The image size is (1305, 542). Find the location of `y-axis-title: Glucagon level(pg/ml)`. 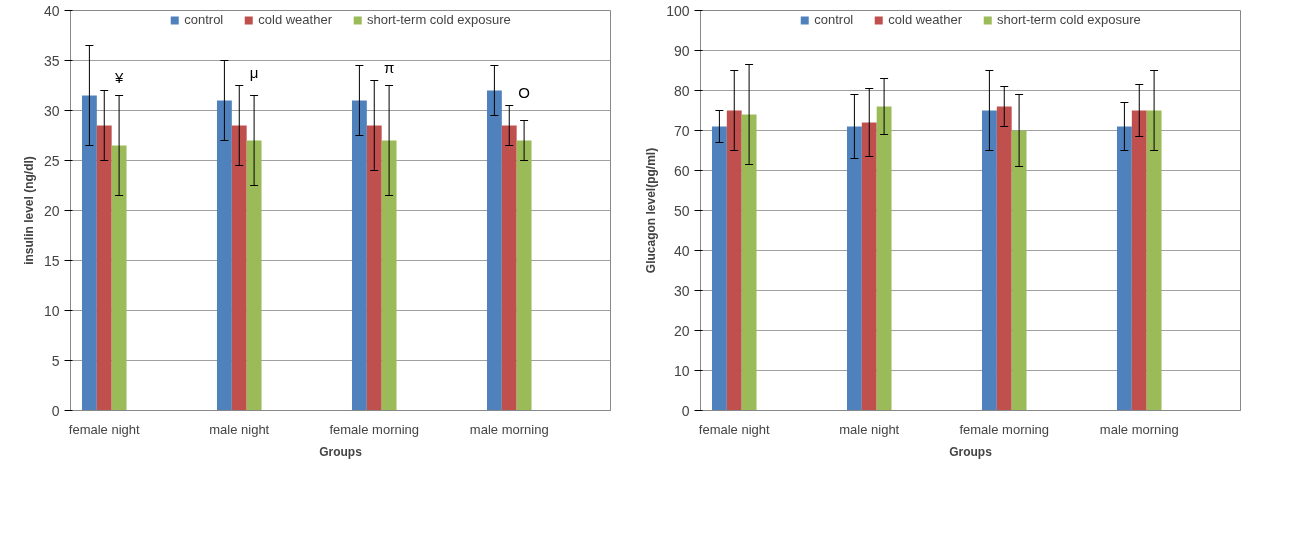

y-axis-title: Glucagon level(pg/ml) is located at coordinates (651, 210).